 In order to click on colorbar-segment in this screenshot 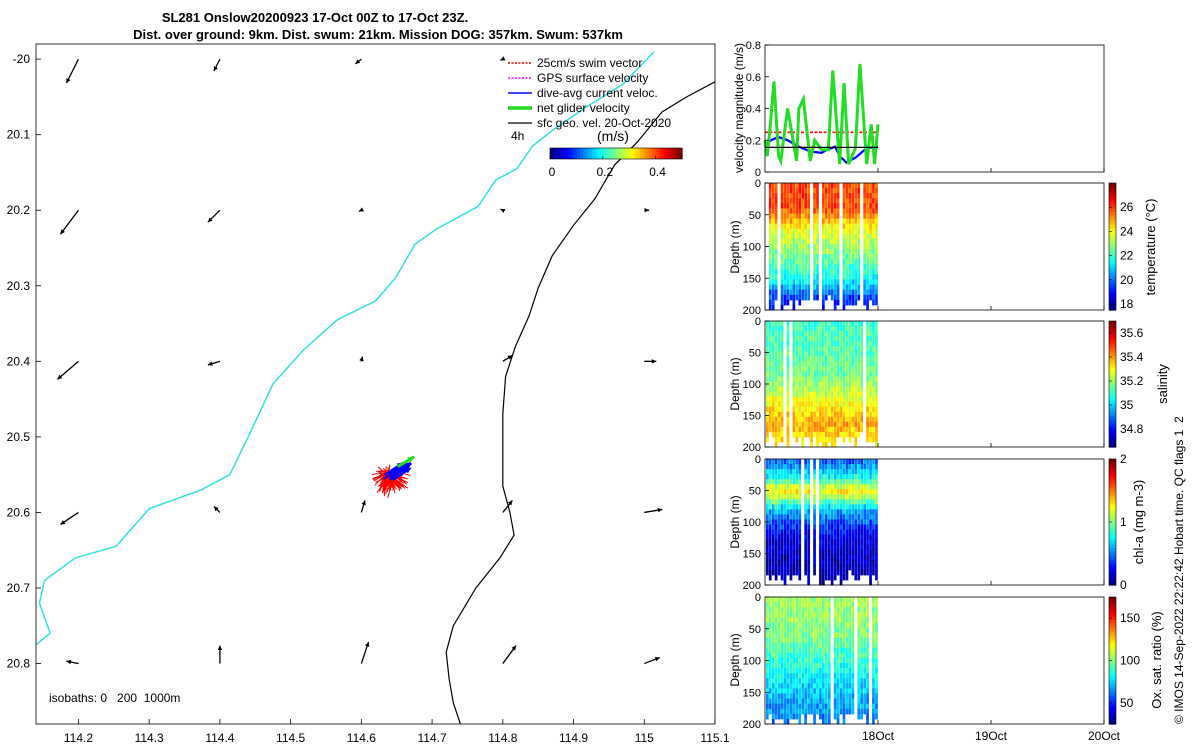, I will do `click(1112, 640)`.